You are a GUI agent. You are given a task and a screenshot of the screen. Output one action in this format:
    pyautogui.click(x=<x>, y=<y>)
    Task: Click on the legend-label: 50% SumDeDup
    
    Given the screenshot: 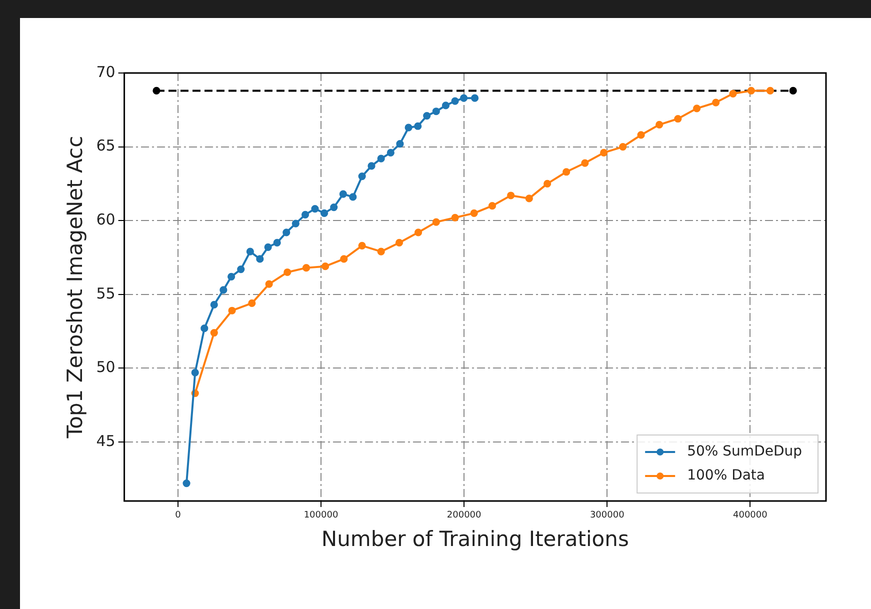 What is the action you would take?
    pyautogui.click(x=744, y=452)
    